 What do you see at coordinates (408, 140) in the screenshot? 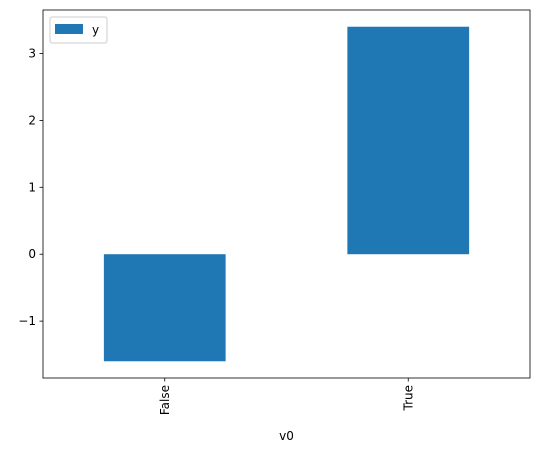
I see `bar-true` at bounding box center [408, 140].